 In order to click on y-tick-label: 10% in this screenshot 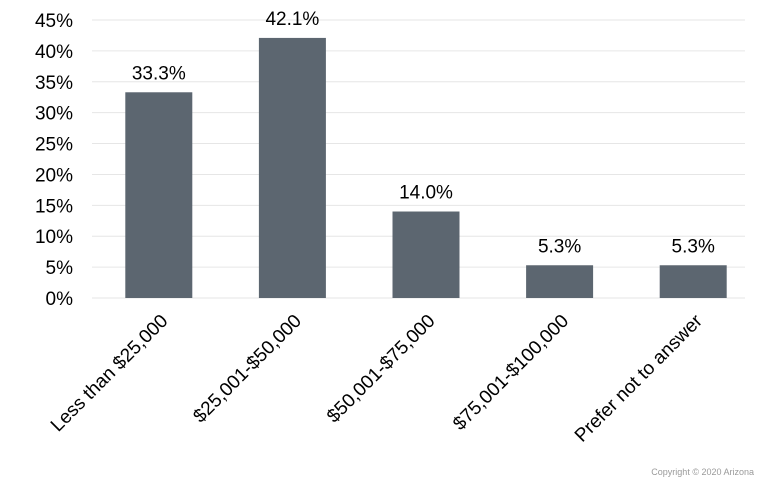, I will do `click(54, 237)`.